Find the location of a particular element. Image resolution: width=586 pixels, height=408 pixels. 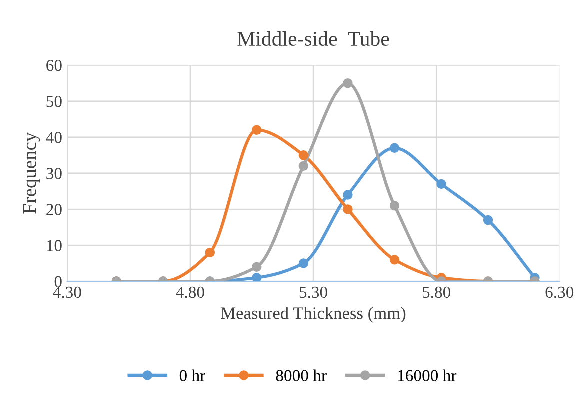

legend-label: 0 hr is located at coordinates (193, 376).